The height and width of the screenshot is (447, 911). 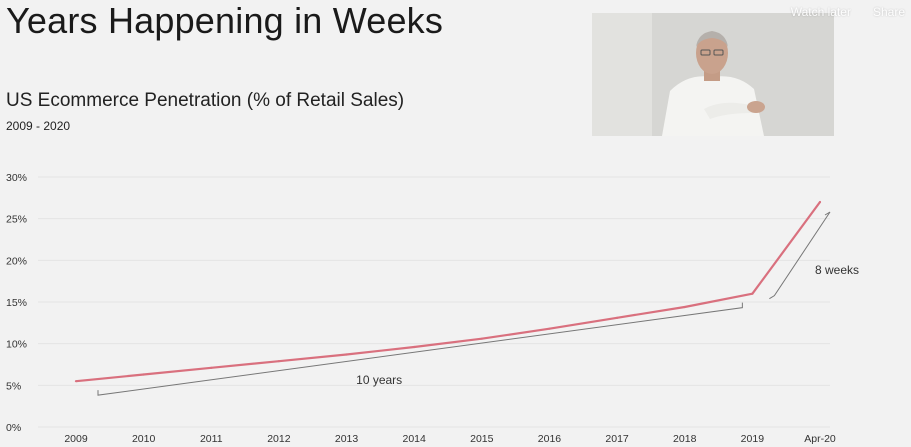 I want to click on x-tick-label: 2009, so click(x=76, y=439).